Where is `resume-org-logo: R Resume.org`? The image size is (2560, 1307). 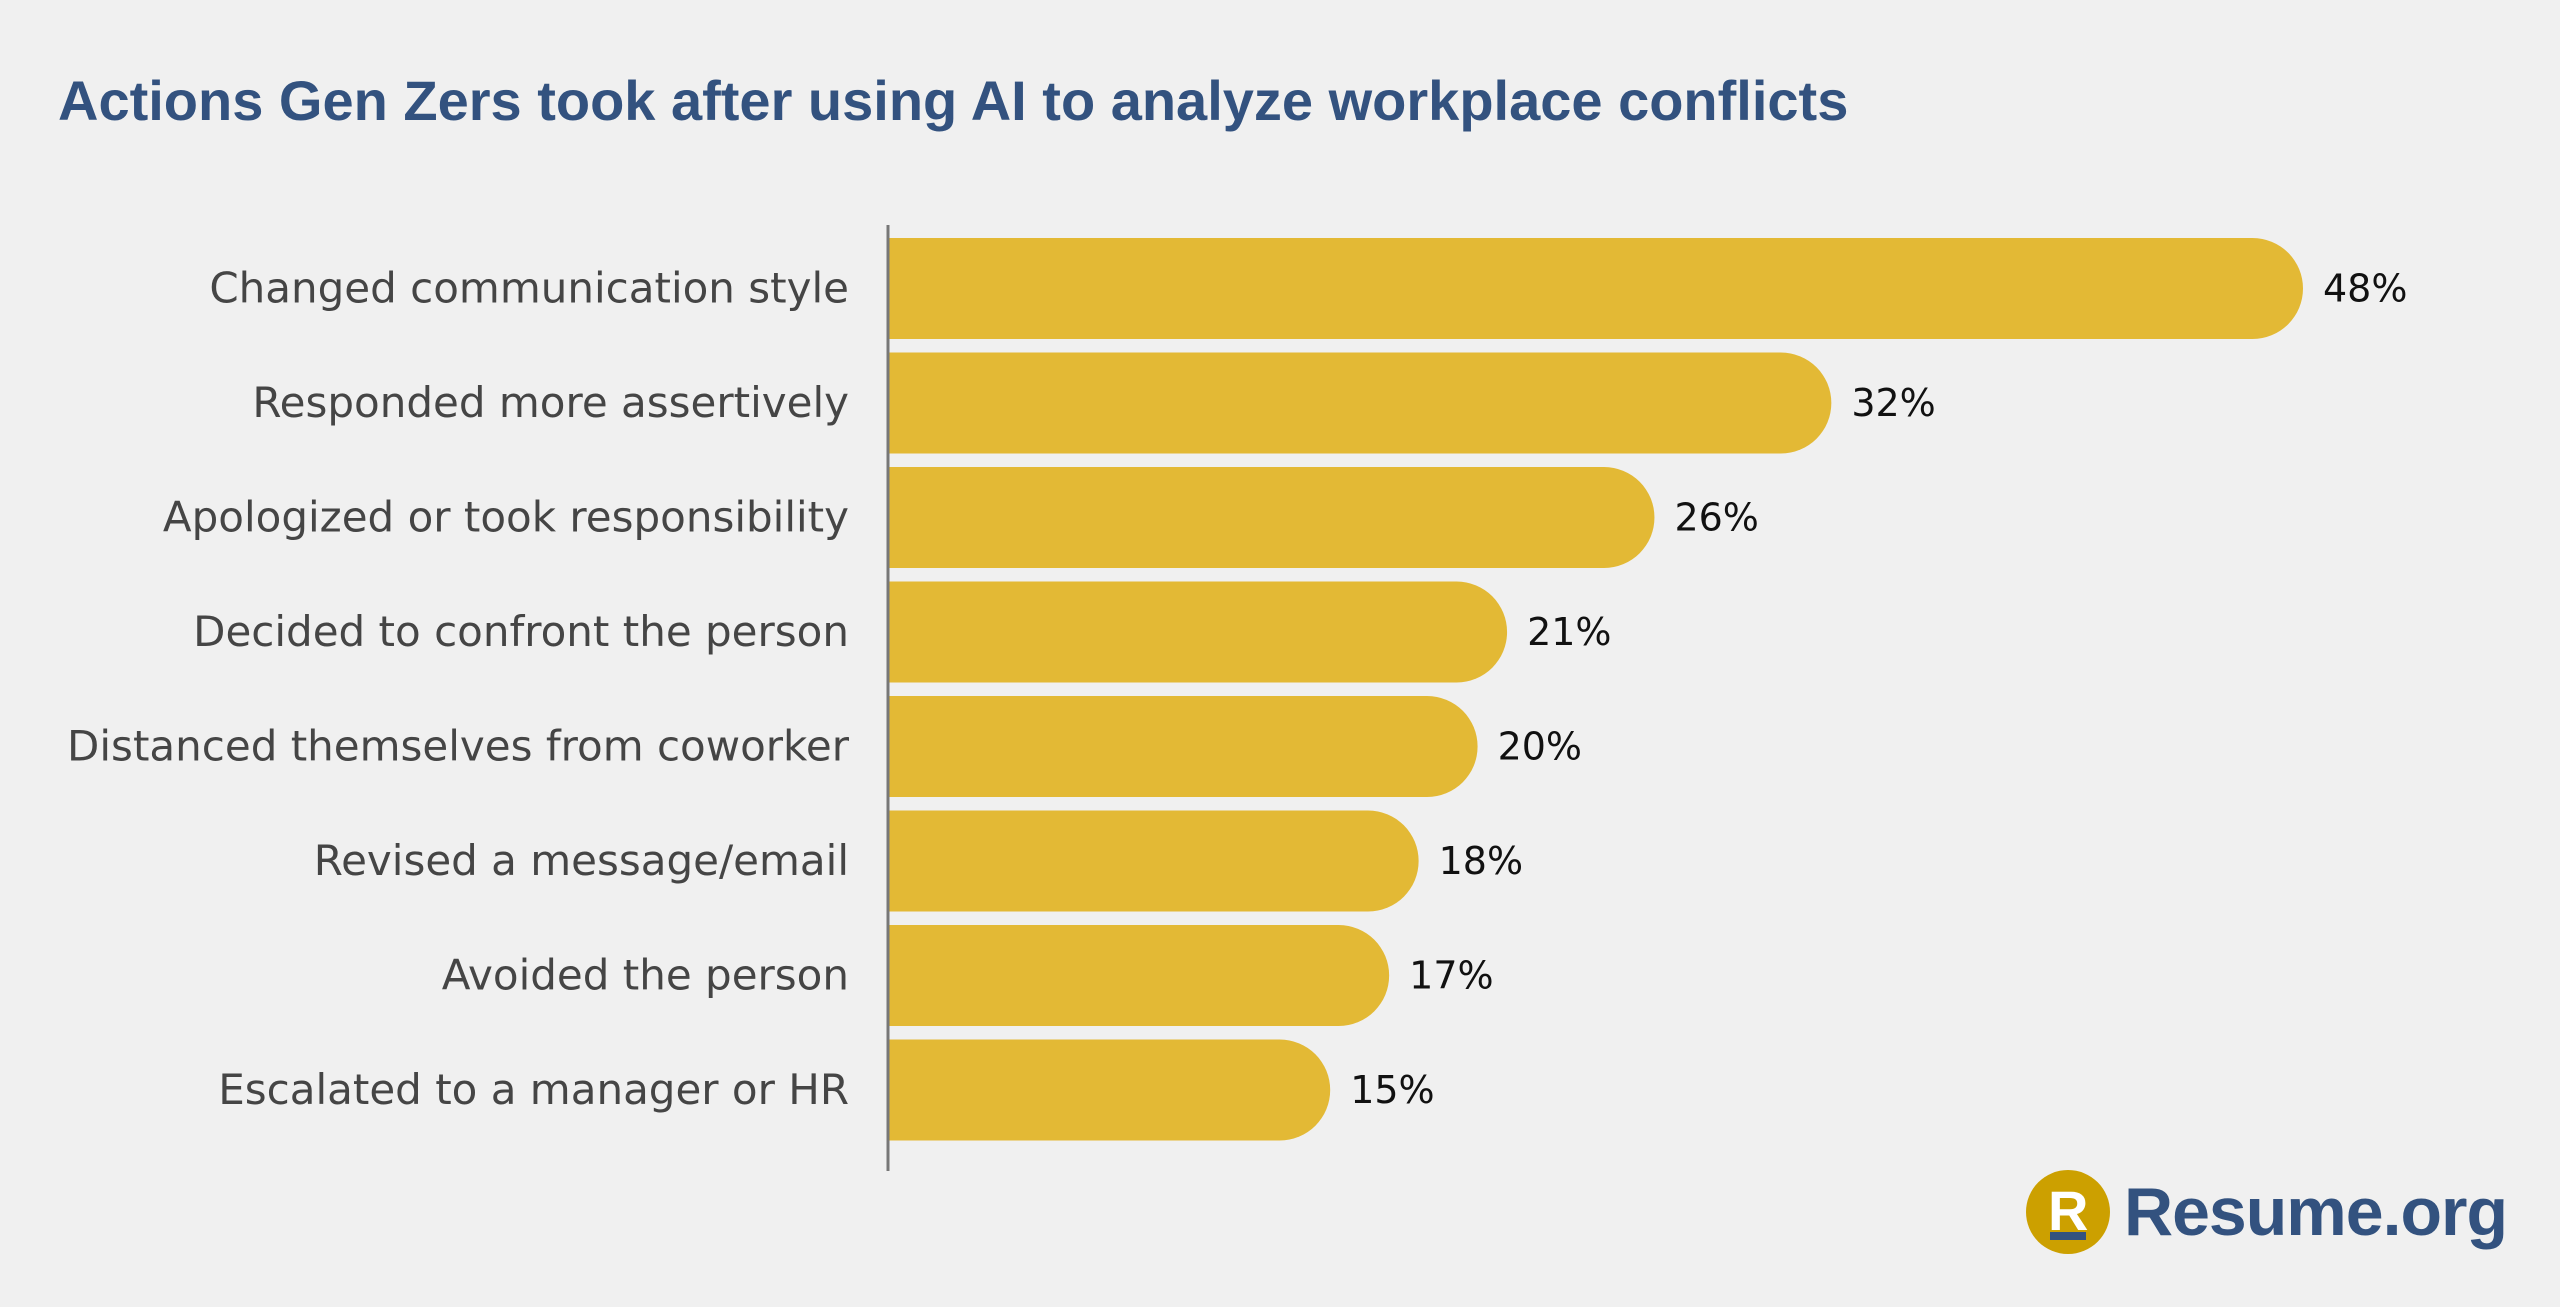 resume-org-logo: R Resume.org is located at coordinates (2267, 1212).